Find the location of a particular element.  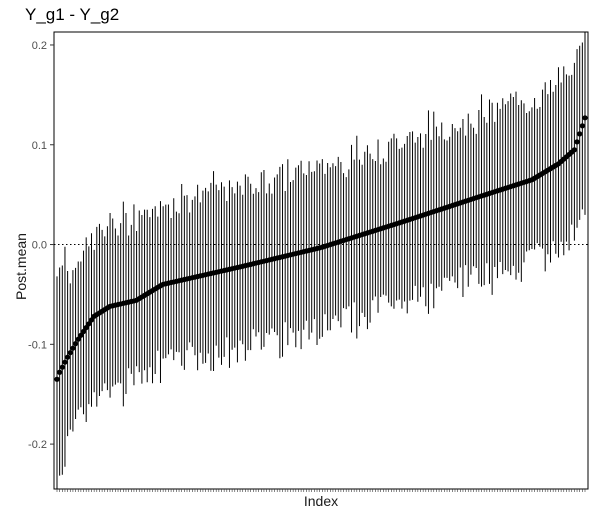

y-tick-label: 0.1 is located at coordinates (39, 146).